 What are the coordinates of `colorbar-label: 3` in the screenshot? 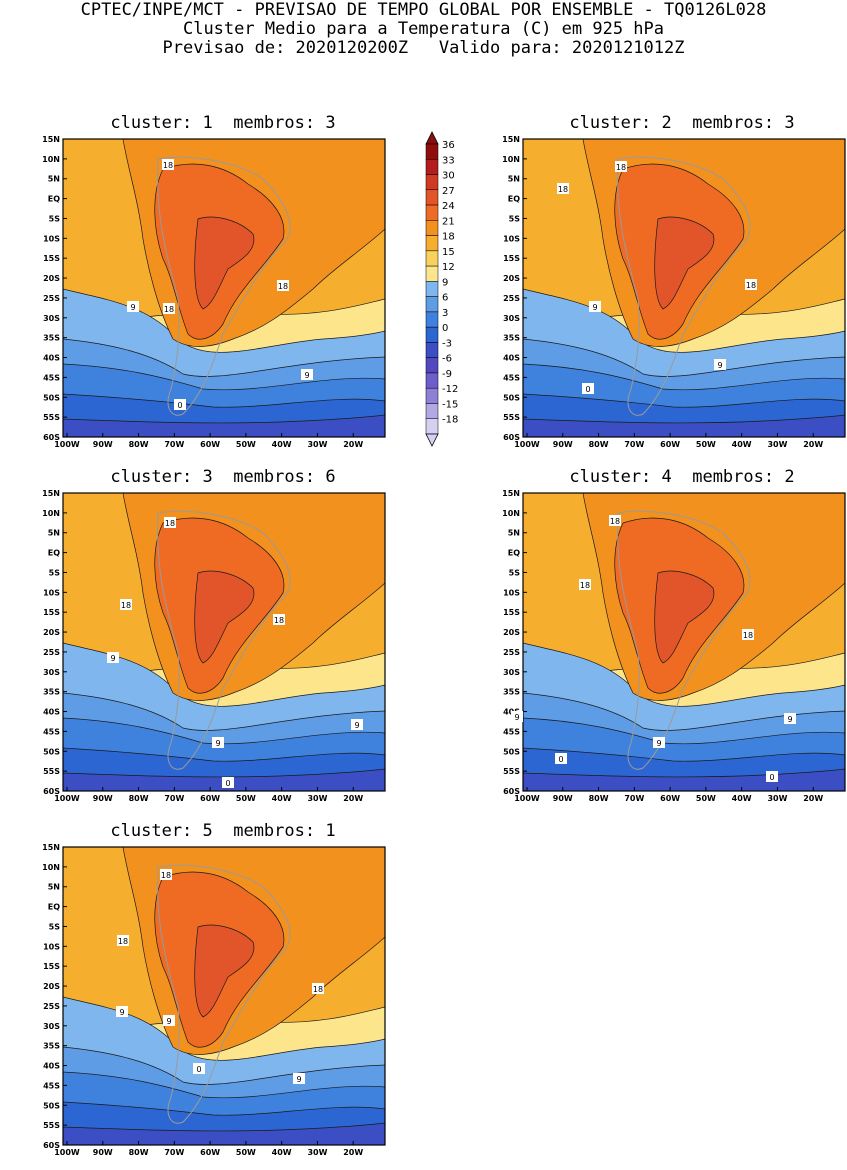 It's located at (445, 313).